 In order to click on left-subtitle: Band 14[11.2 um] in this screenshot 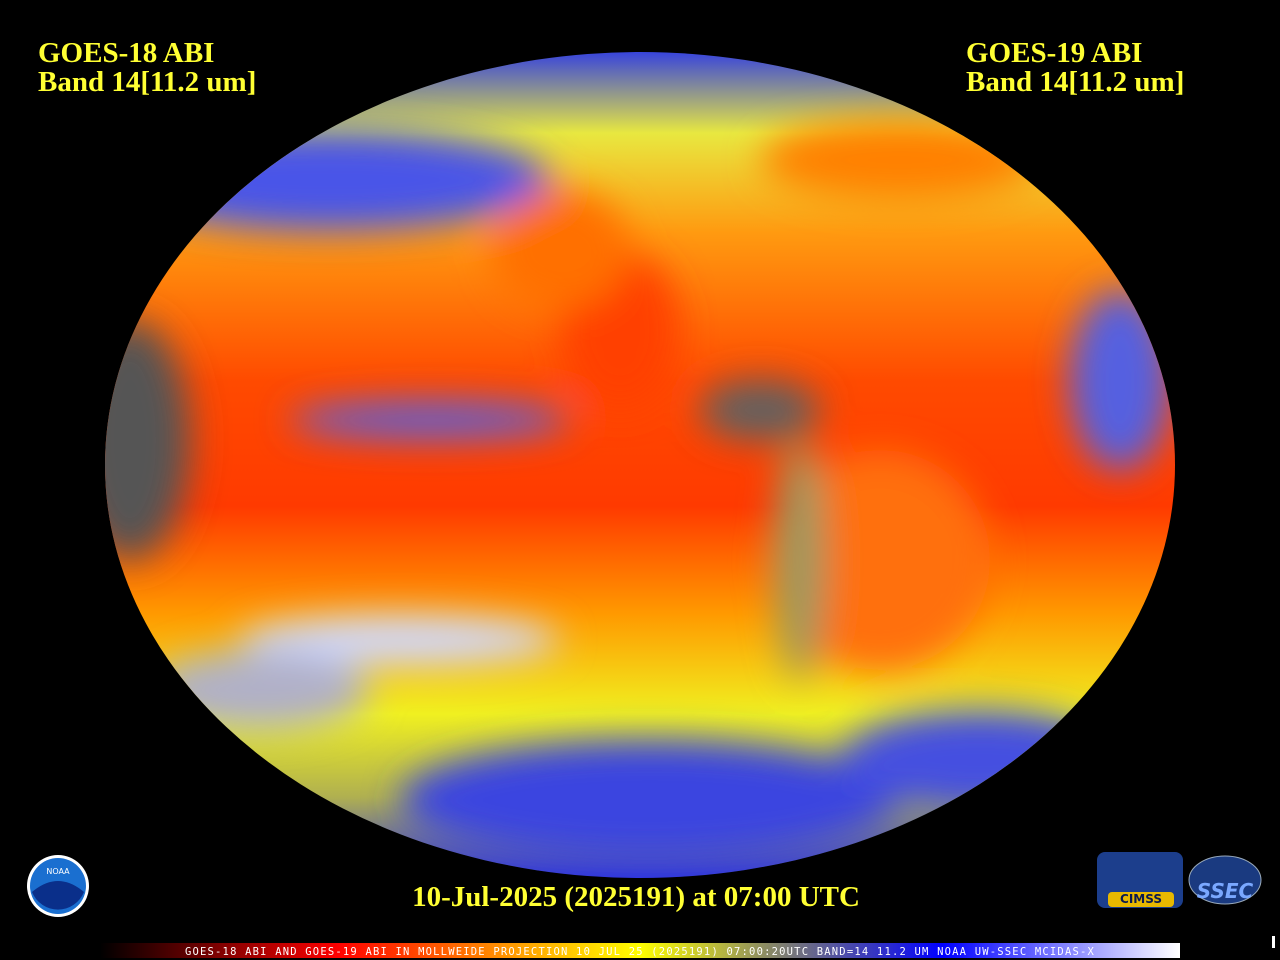, I will do `click(147, 82)`.